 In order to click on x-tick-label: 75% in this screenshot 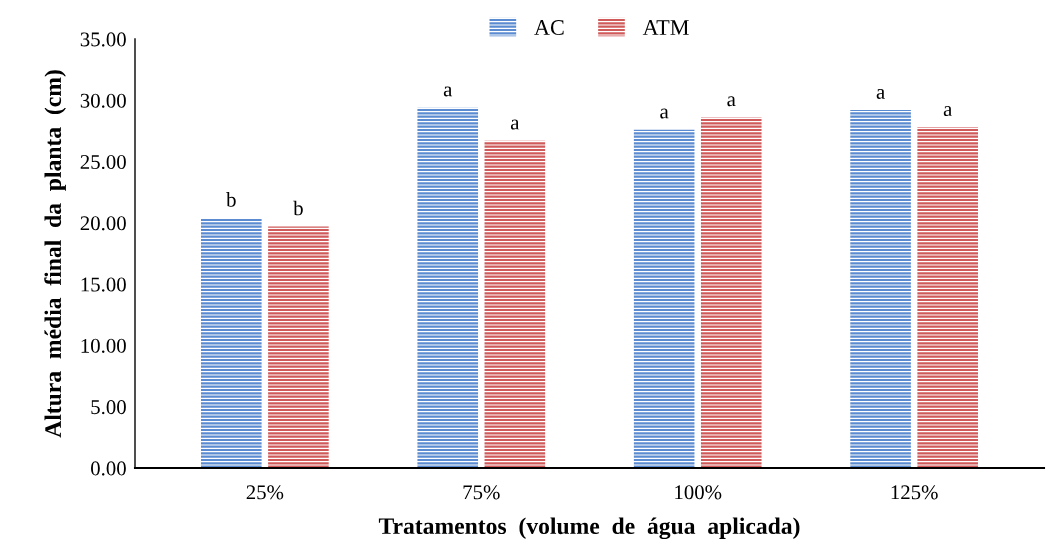, I will do `click(481, 492)`.